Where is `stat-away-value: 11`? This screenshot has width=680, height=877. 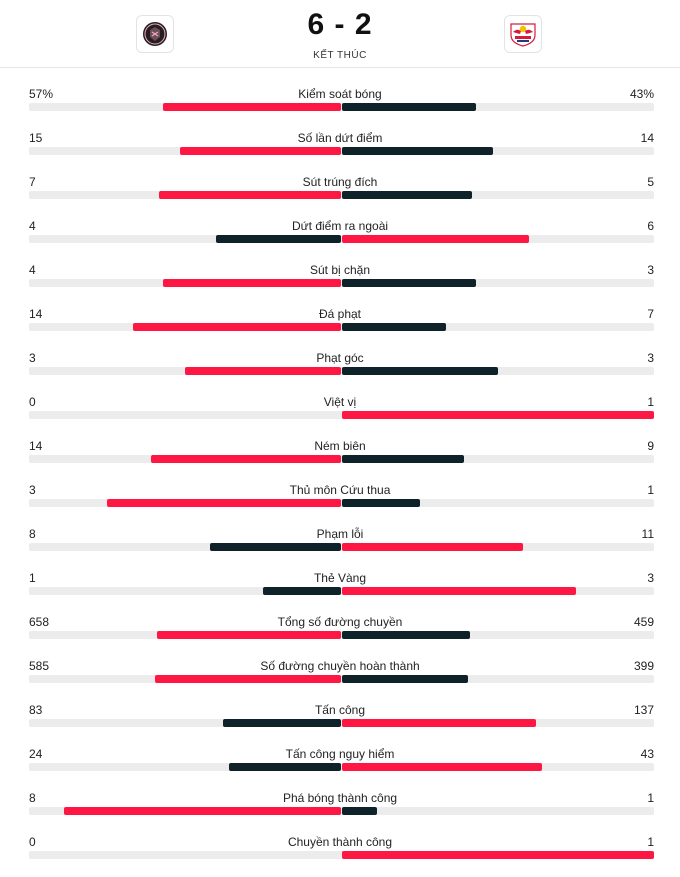 stat-away-value: 11 is located at coordinates (647, 534).